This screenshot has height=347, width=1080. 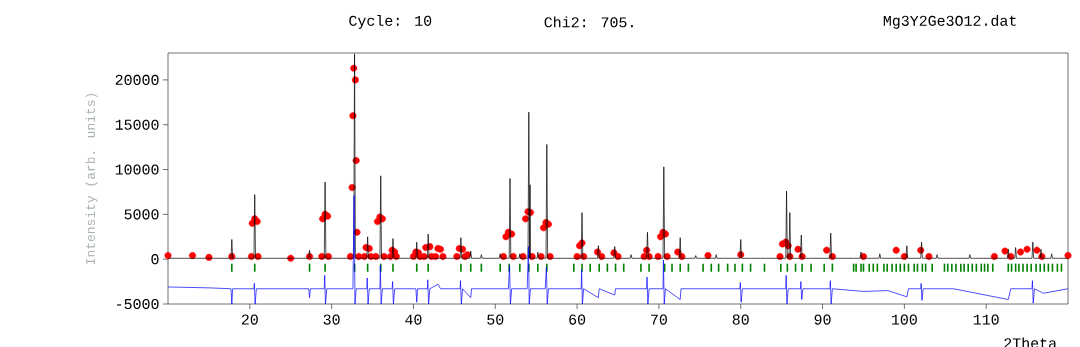 What do you see at coordinates (659, 319) in the screenshot?
I see `x-tick-label: 70` at bounding box center [659, 319].